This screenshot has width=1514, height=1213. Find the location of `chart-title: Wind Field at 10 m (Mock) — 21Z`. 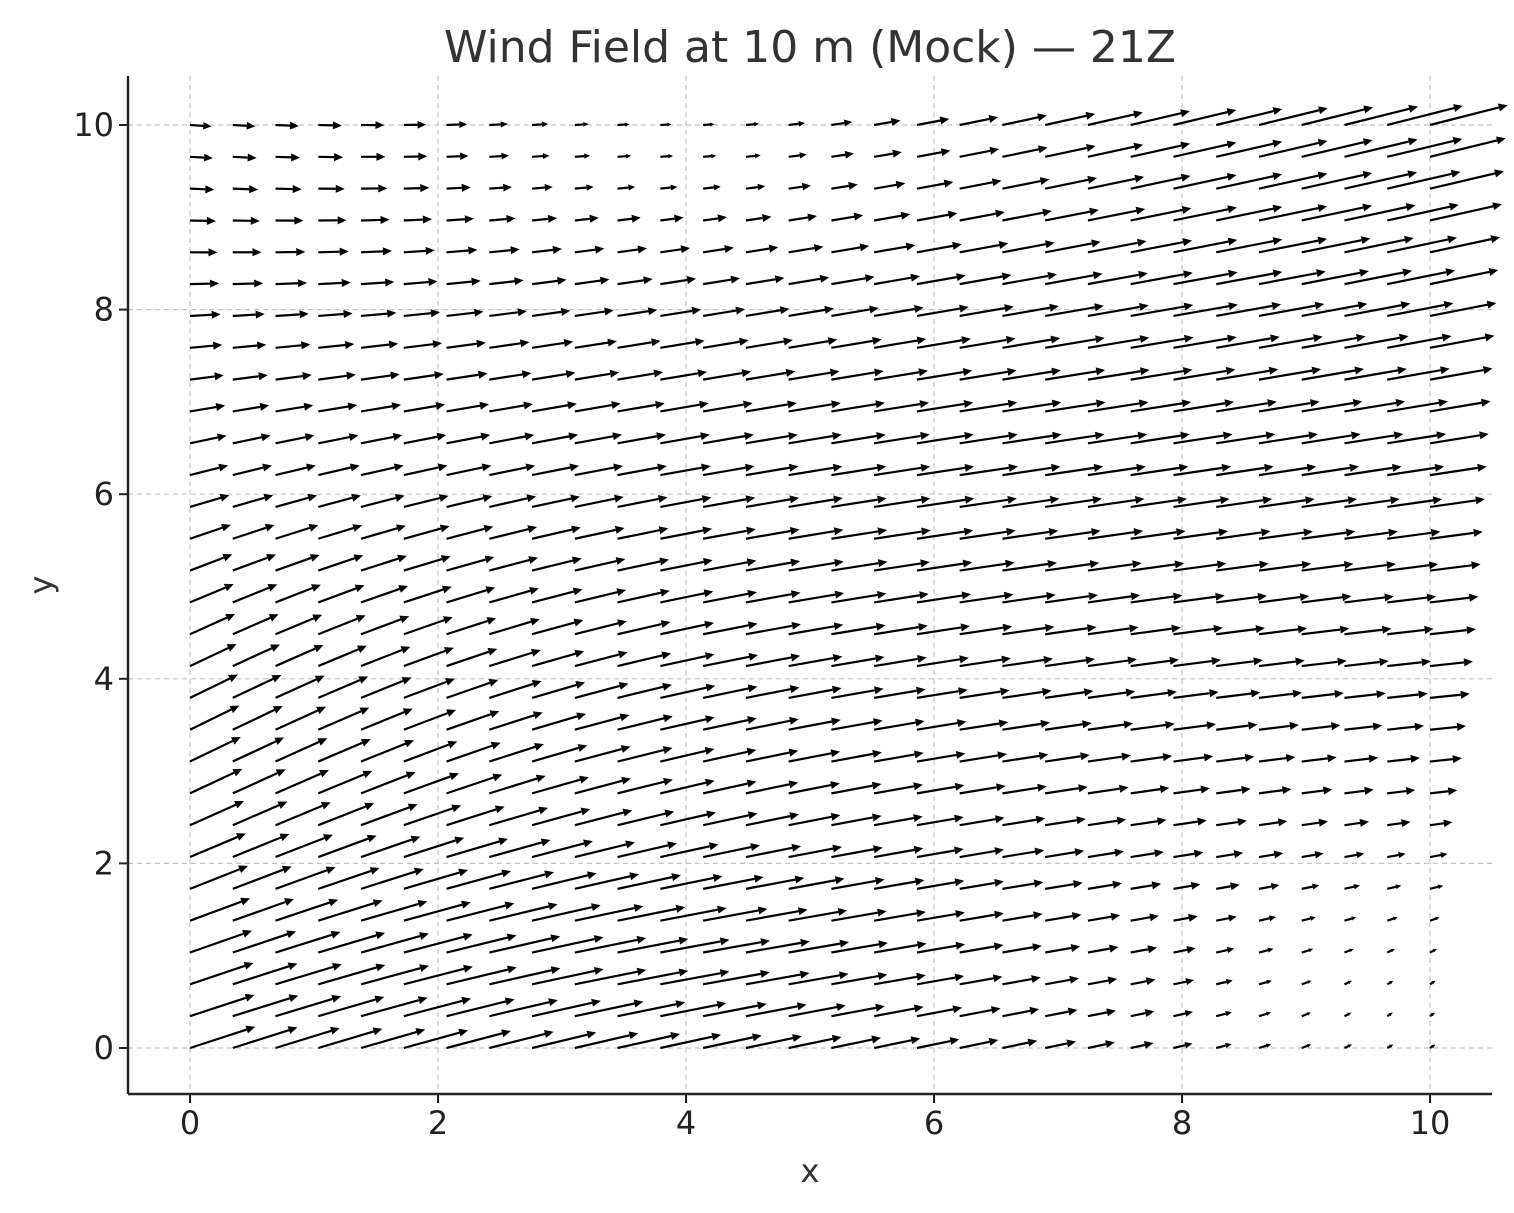

chart-title: Wind Field at 10 m (Mock) — 21Z is located at coordinates (810, 47).